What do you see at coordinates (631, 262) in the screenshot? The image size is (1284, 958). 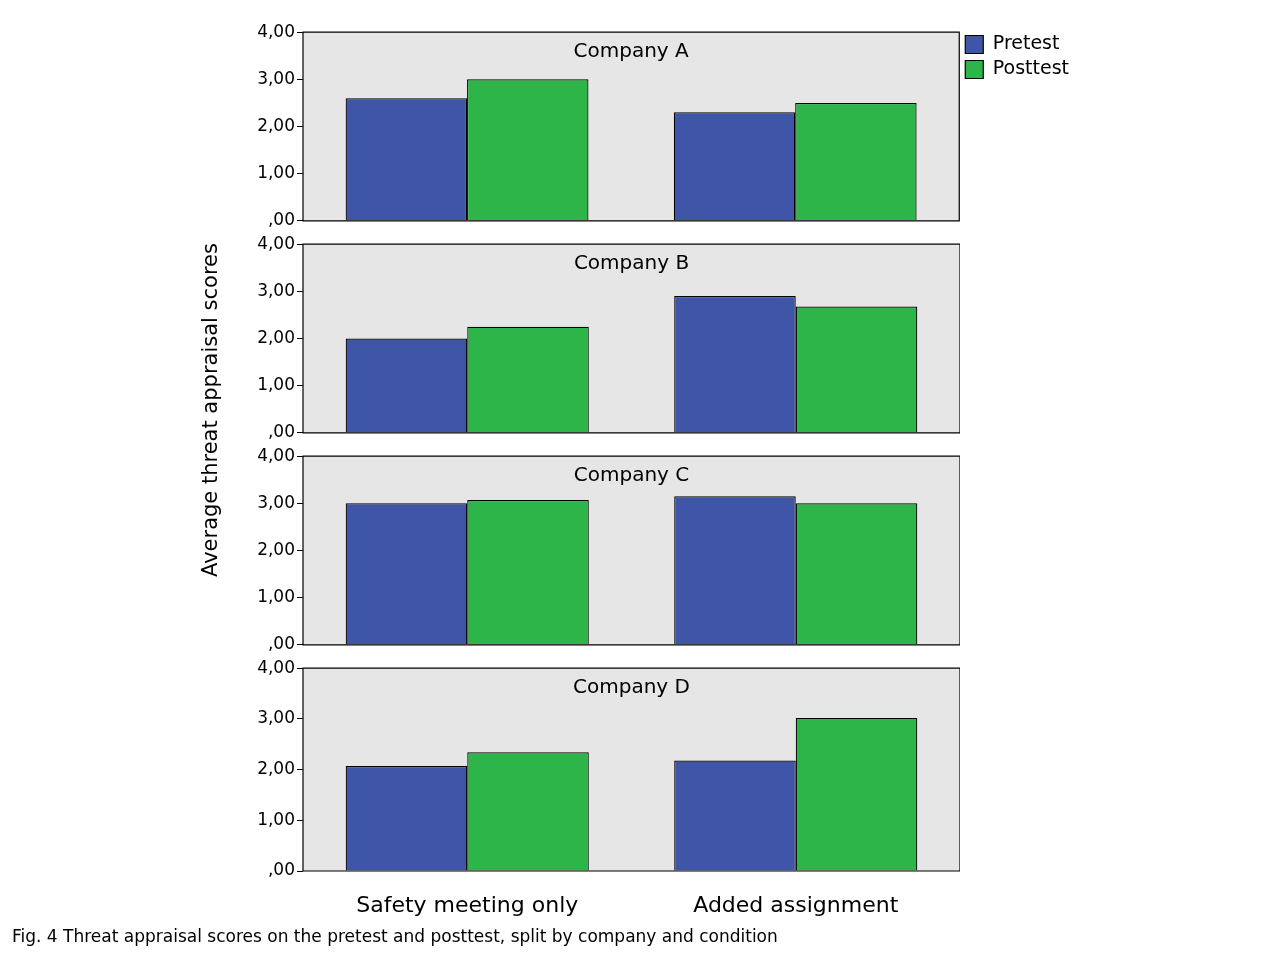 I see `chart-title: Company B` at bounding box center [631, 262].